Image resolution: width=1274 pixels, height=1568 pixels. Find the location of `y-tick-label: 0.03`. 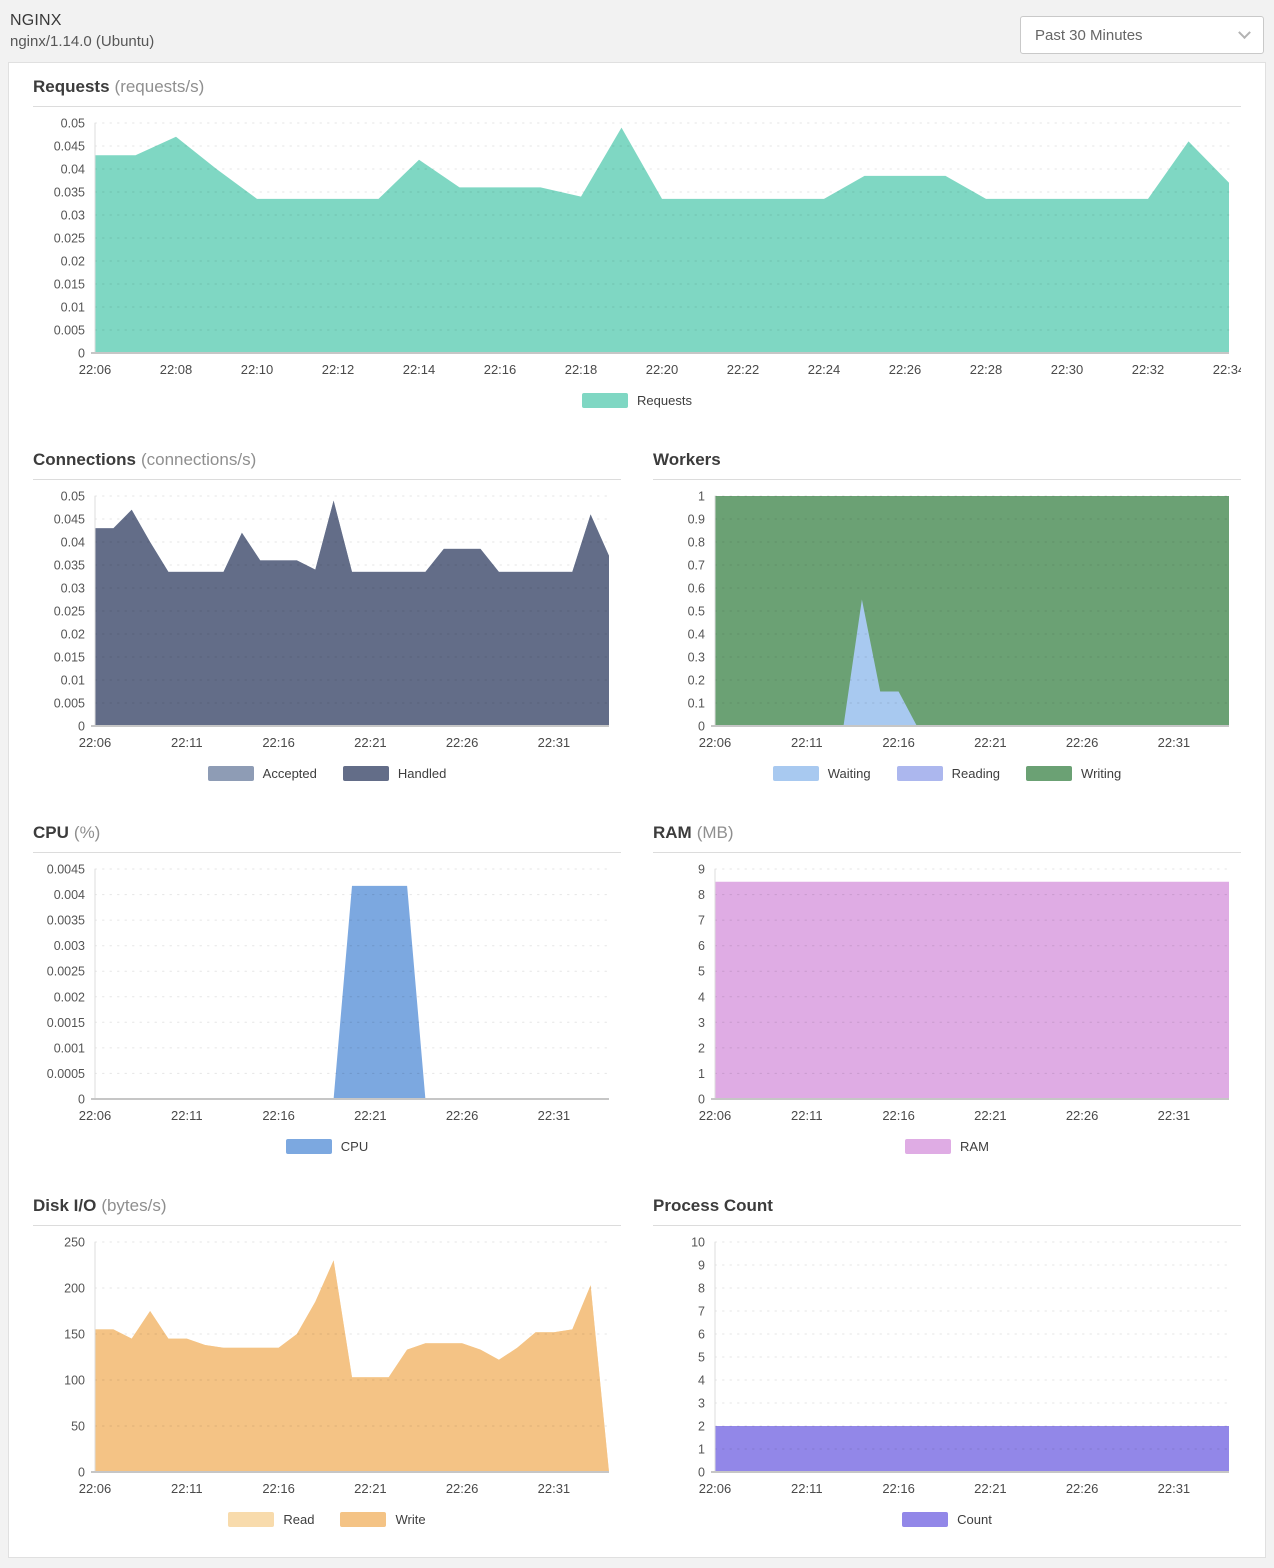

y-tick-label: 0.03 is located at coordinates (73, 216).